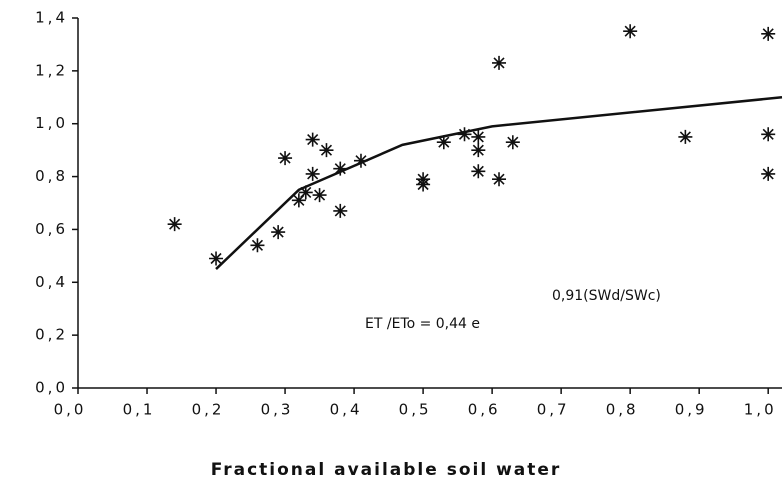 The image size is (783, 495). I want to click on y-tick-label: 0,8, so click(51, 176).